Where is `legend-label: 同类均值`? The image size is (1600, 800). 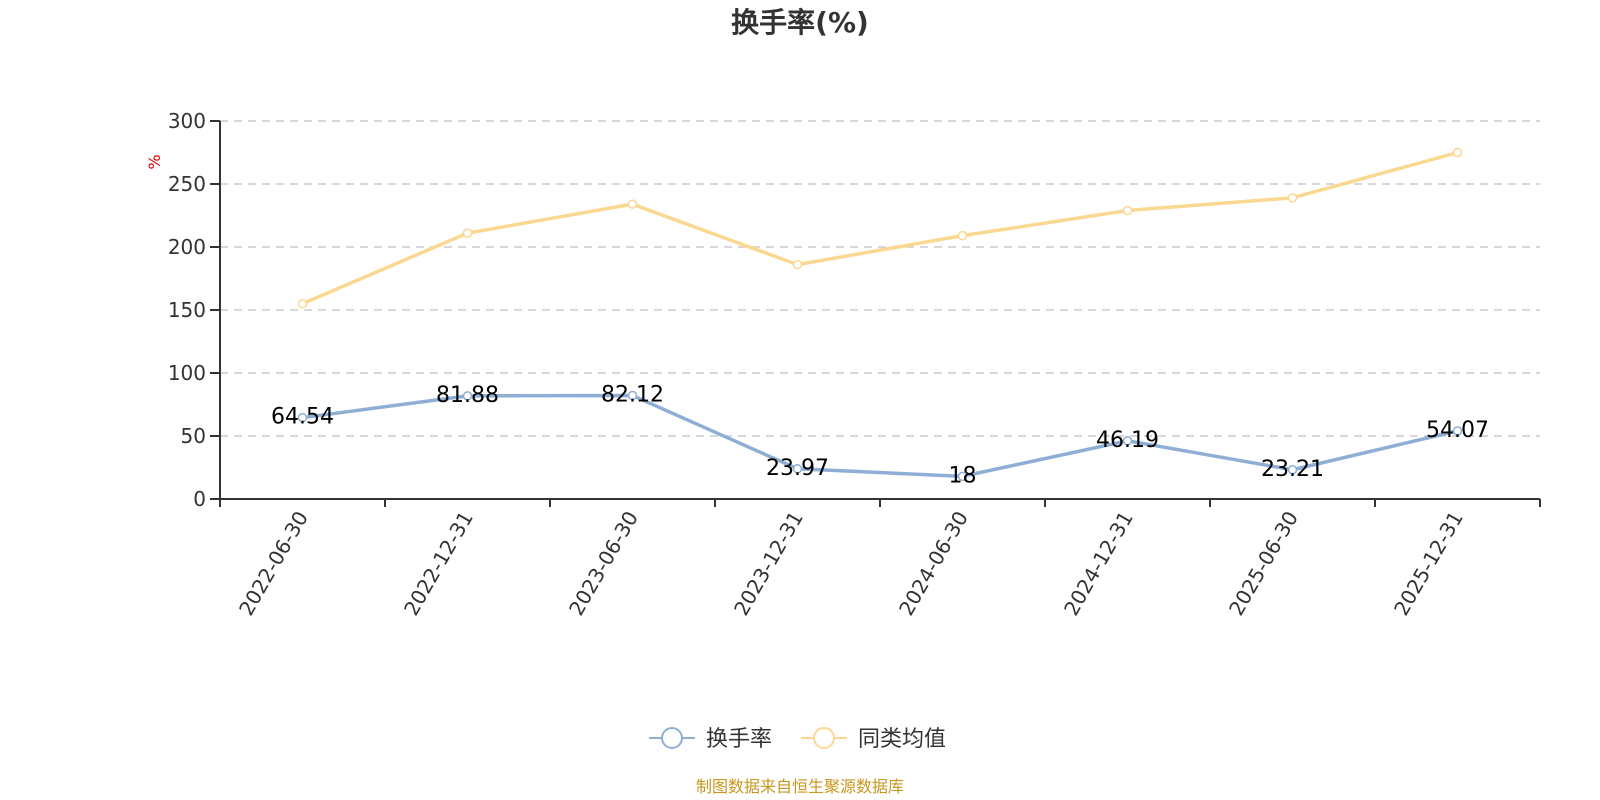
legend-label: 同类均值 is located at coordinates (902, 739).